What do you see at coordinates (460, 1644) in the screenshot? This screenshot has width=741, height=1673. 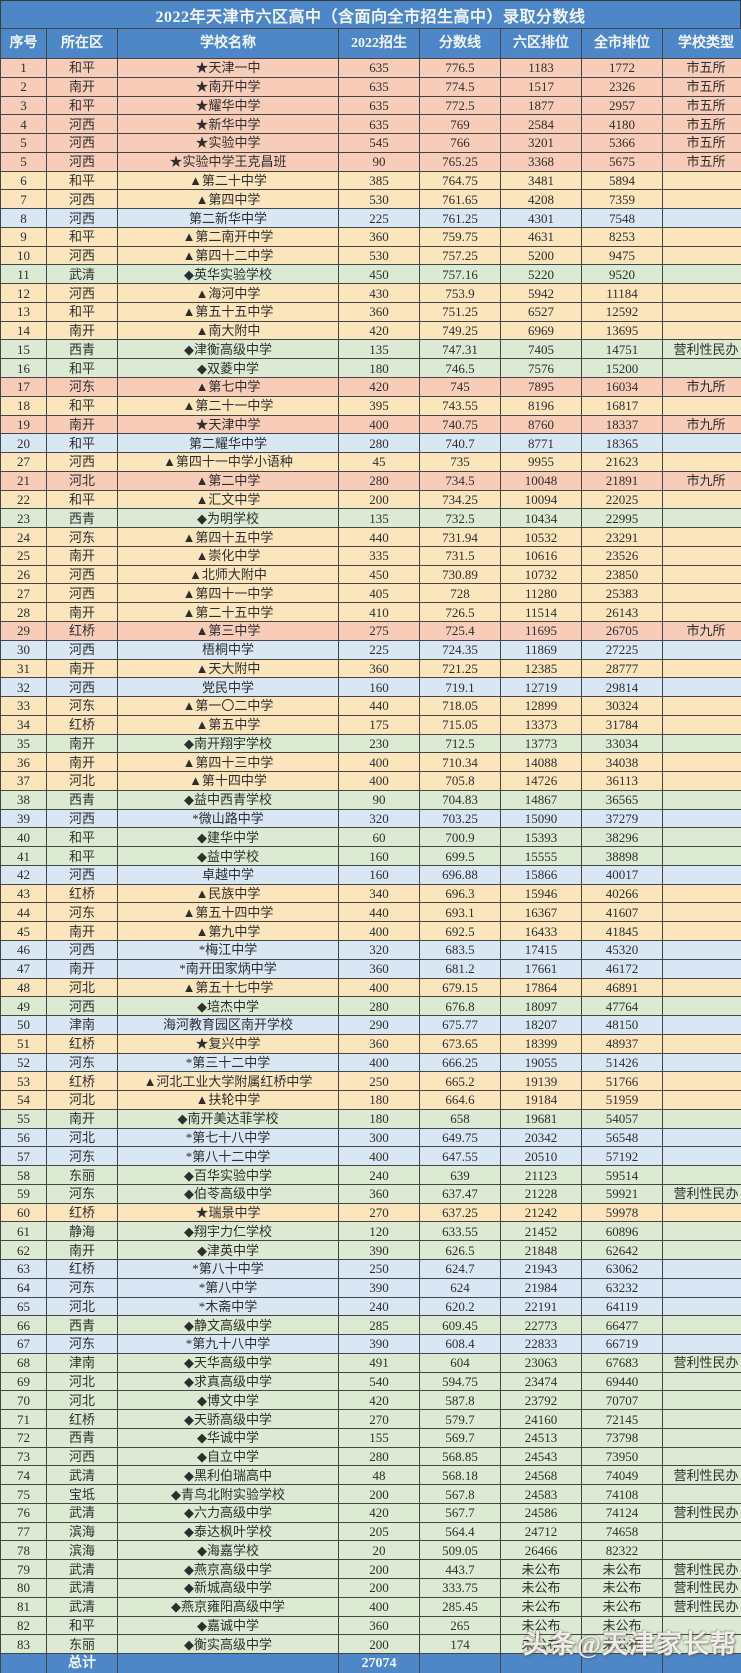 I see `cell-score: 174` at bounding box center [460, 1644].